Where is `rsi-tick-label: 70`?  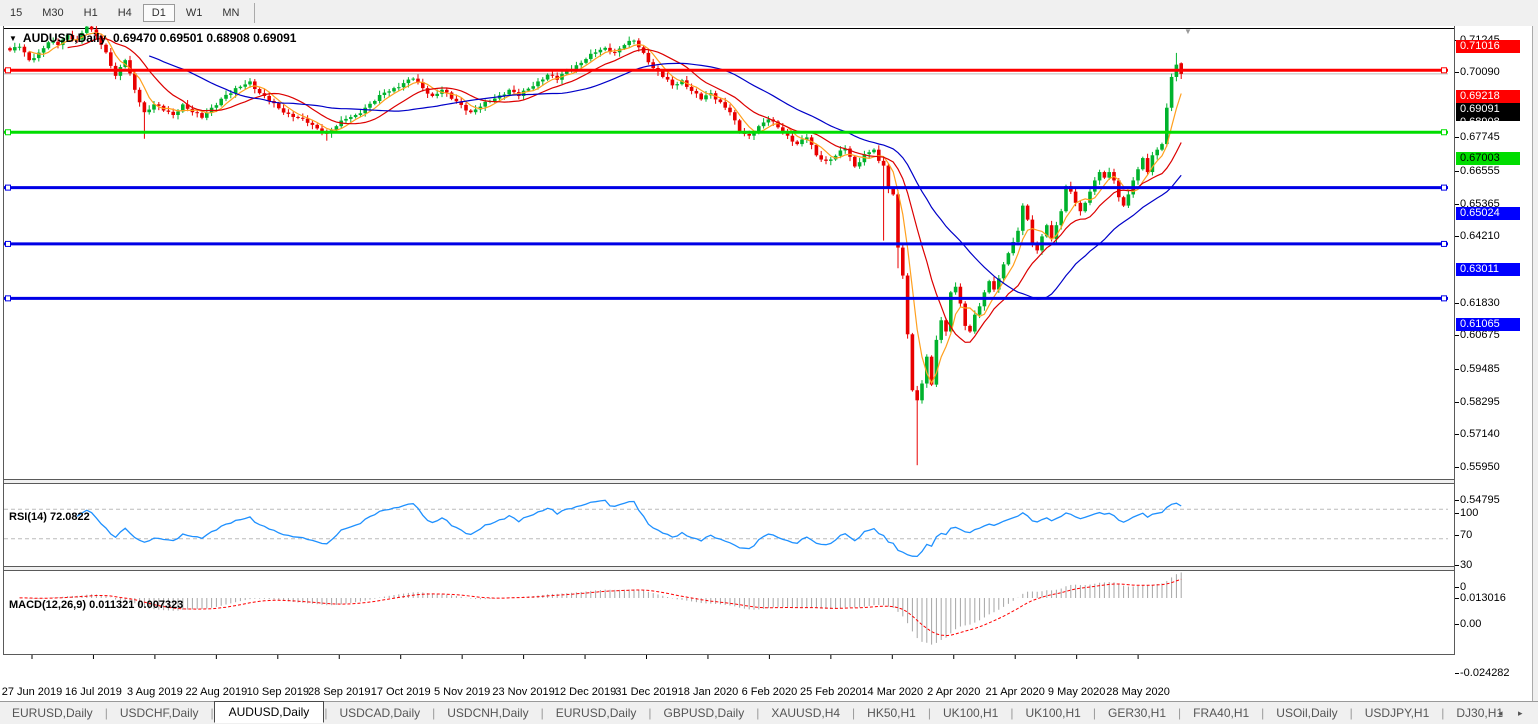
rsi-tick-label: 70 is located at coordinates (1463, 535).